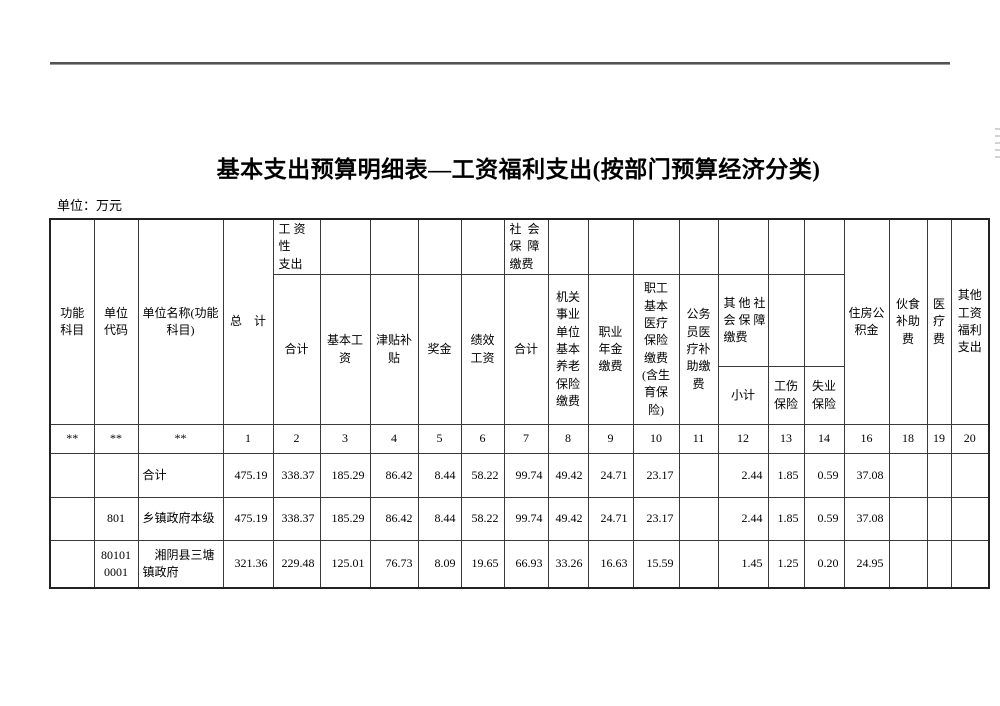 This screenshot has width=1000, height=706. Describe the element at coordinates (743, 519) in the screenshot. I see `table-cell: 2.44` at that location.